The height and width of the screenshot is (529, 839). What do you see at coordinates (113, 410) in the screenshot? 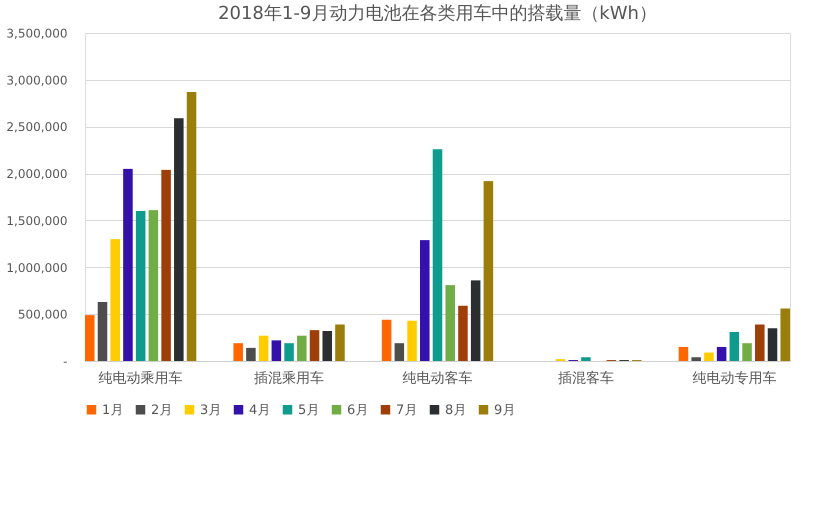
I see `legend-label: 1月` at bounding box center [113, 410].